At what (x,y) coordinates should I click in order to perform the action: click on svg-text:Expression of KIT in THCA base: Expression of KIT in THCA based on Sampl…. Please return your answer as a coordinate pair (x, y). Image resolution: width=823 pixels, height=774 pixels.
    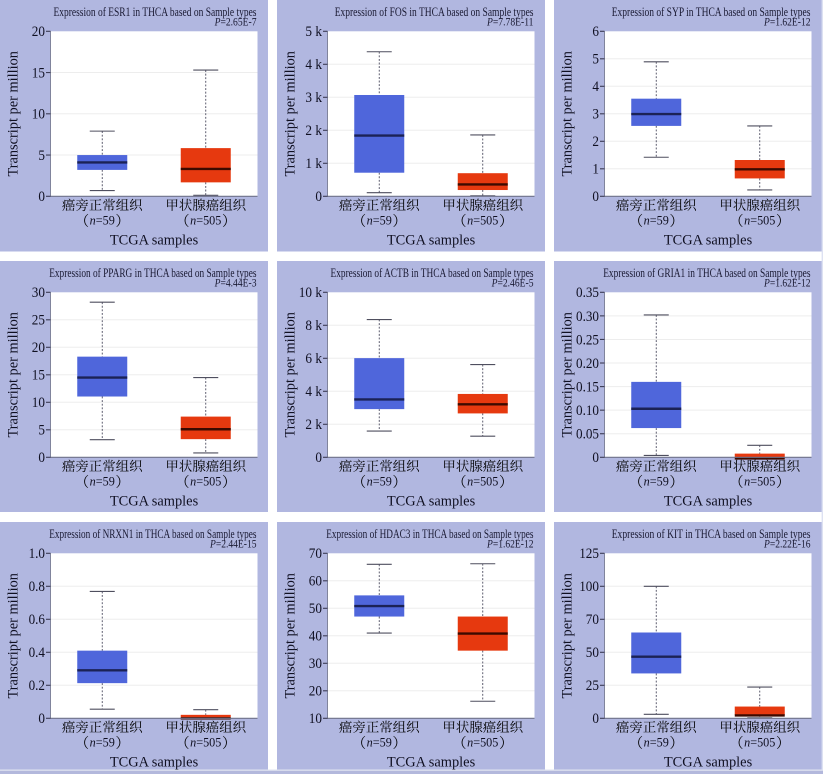
    Looking at the image, I should click on (711, 534).